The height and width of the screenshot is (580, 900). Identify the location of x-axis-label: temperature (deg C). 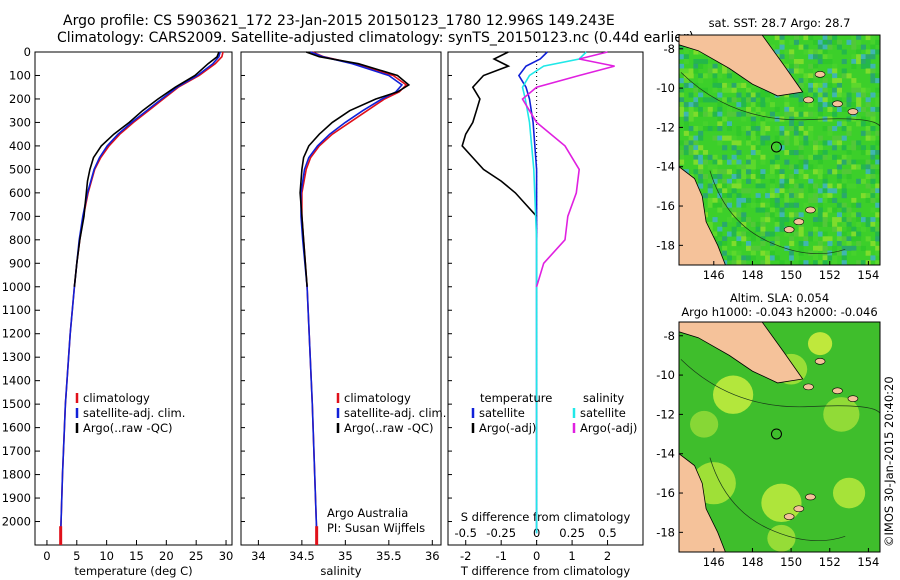
(133, 571).